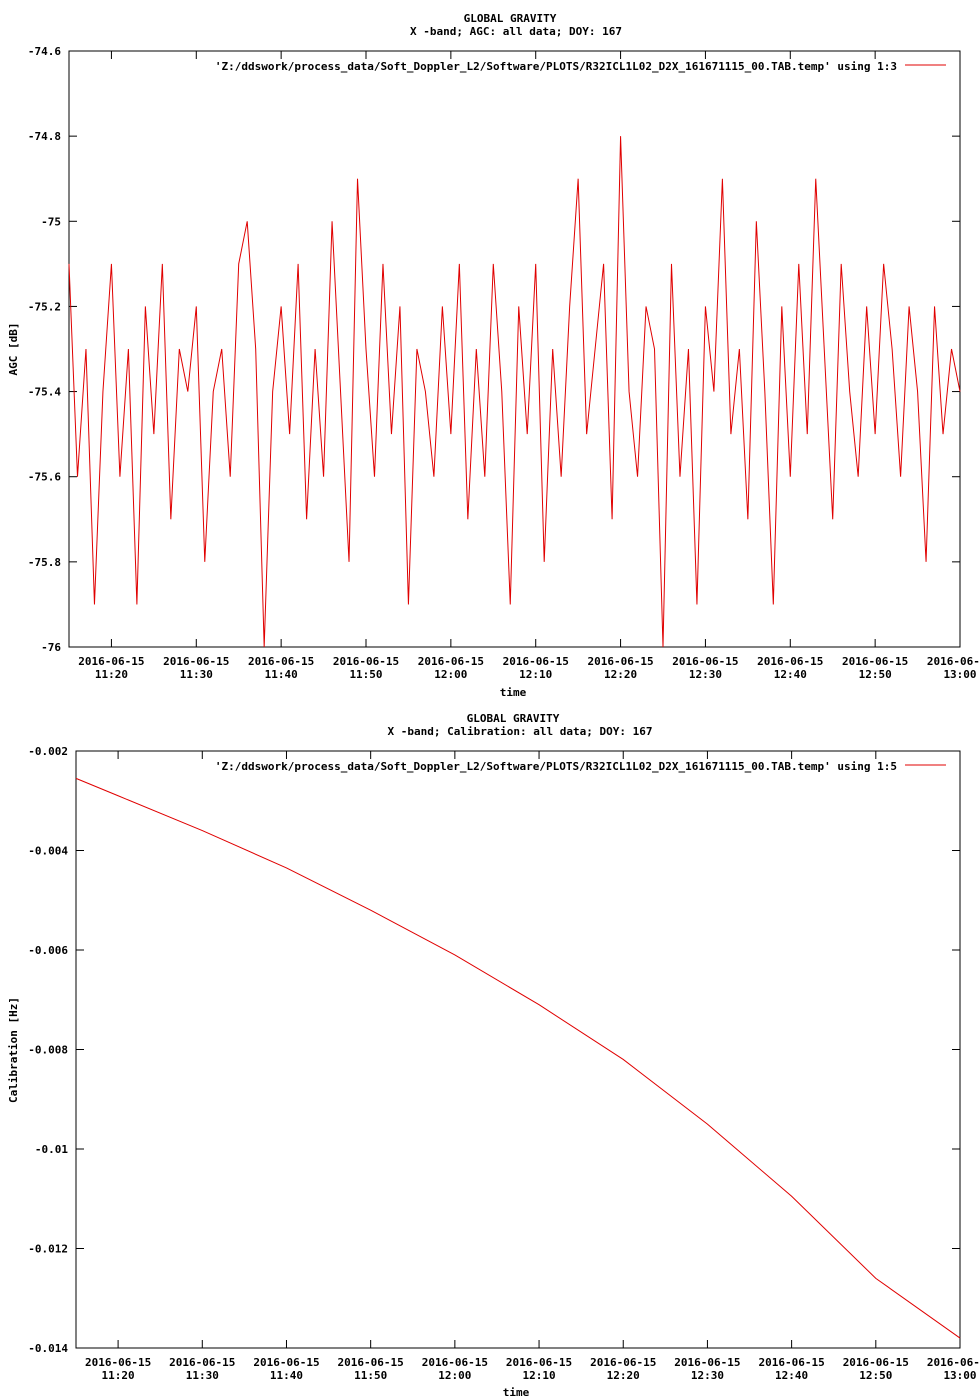  What do you see at coordinates (44, 306) in the screenshot?
I see `y-tick-label: -75.2` at bounding box center [44, 306].